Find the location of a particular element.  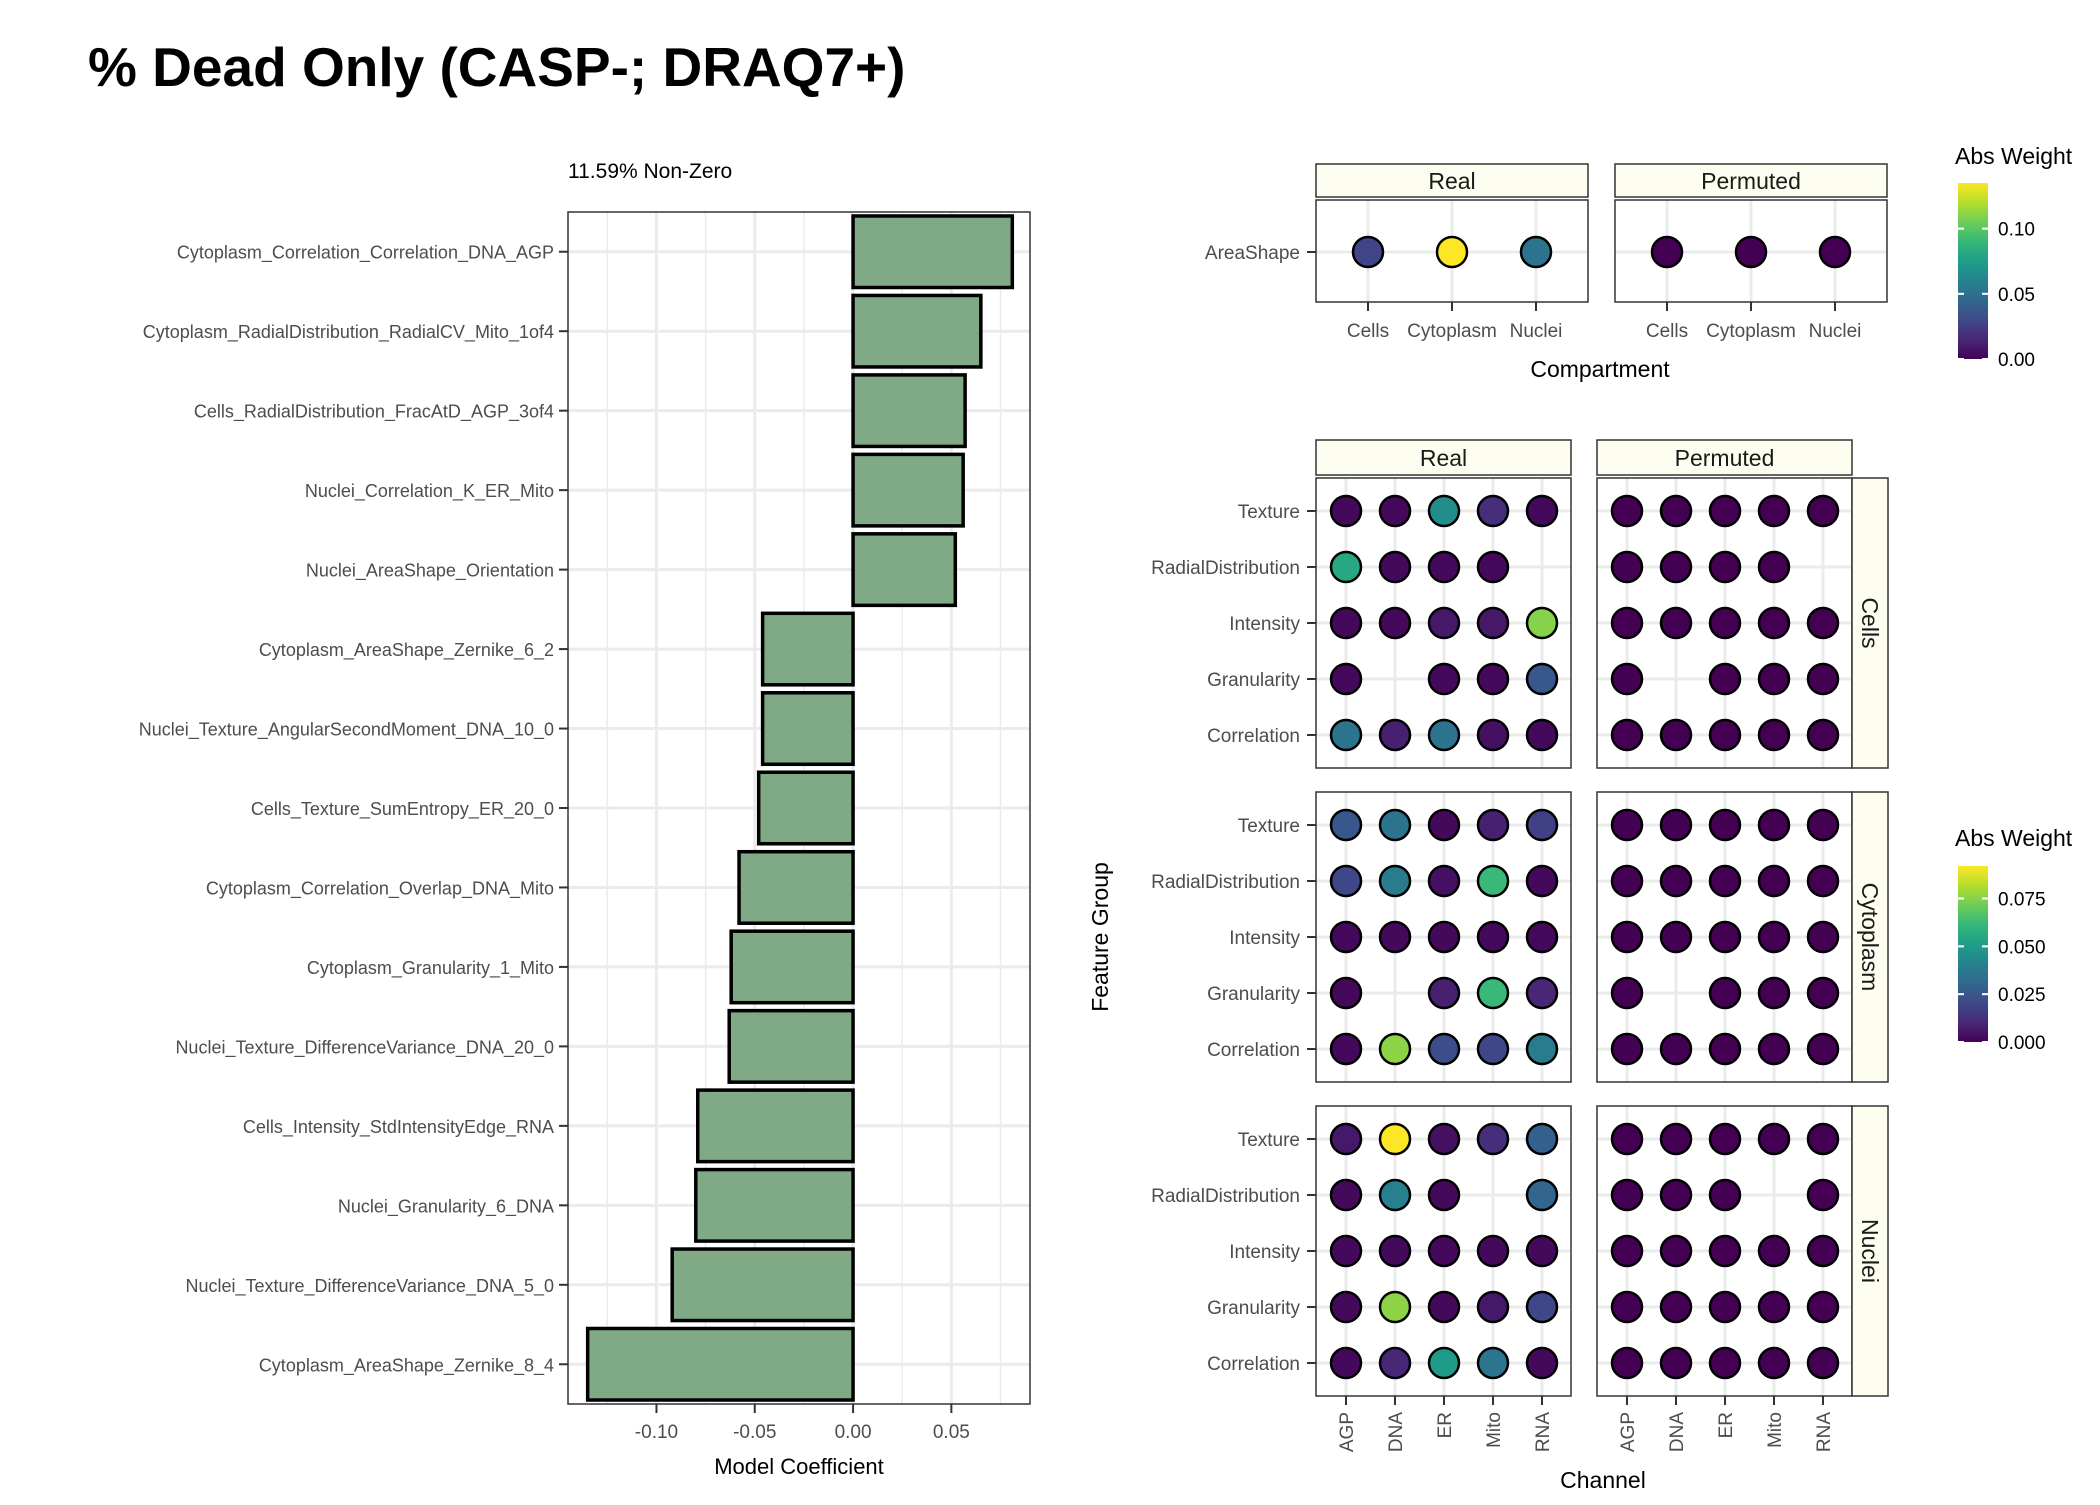

top-colorbar is located at coordinates (1973, 271).